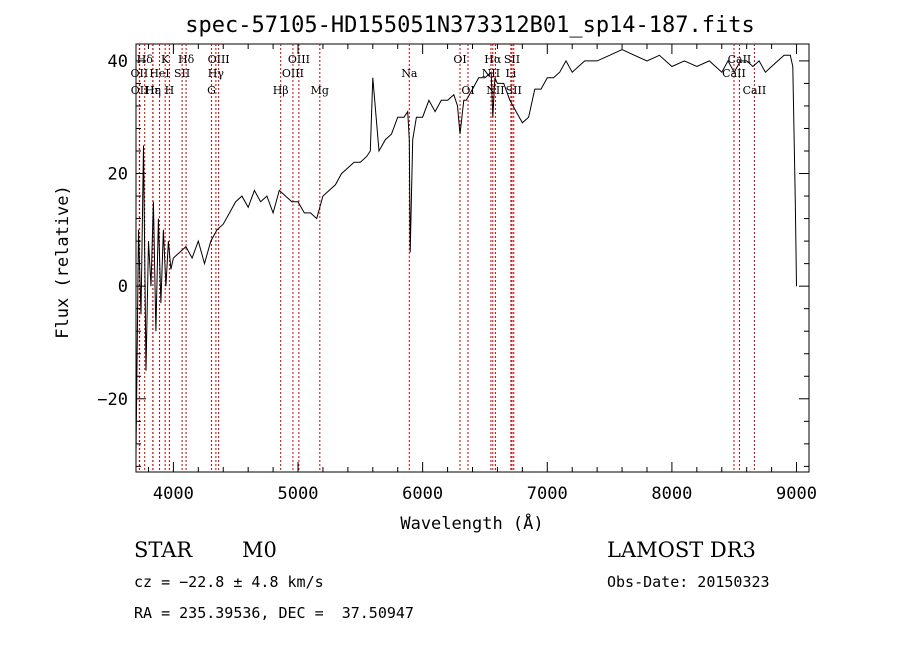 Image resolution: width=900 pixels, height=649 pixels. I want to click on emission-line-label: Hβ, so click(281, 90).